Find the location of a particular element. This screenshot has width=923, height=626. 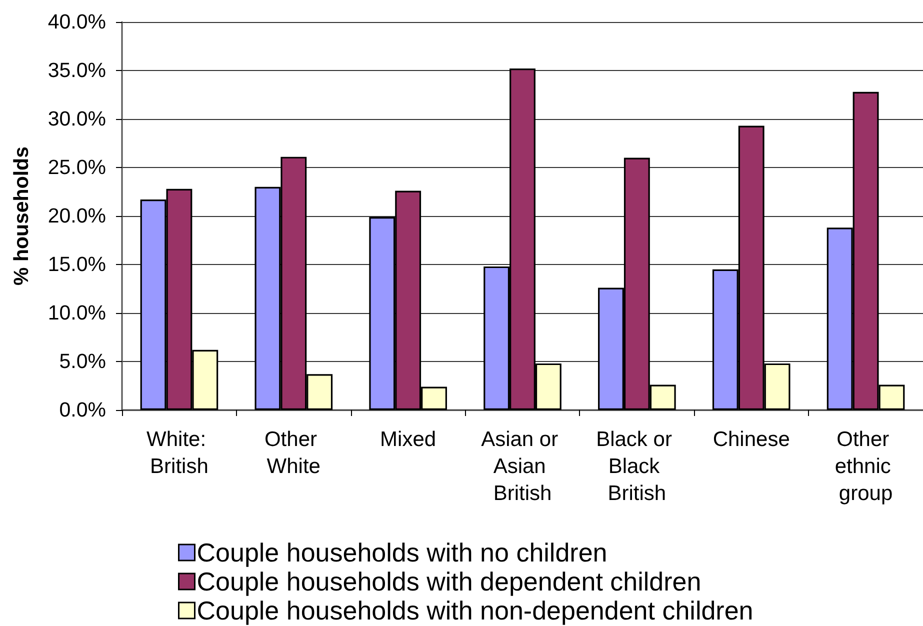

y-tick-label: 20.0% is located at coordinates (77, 216).